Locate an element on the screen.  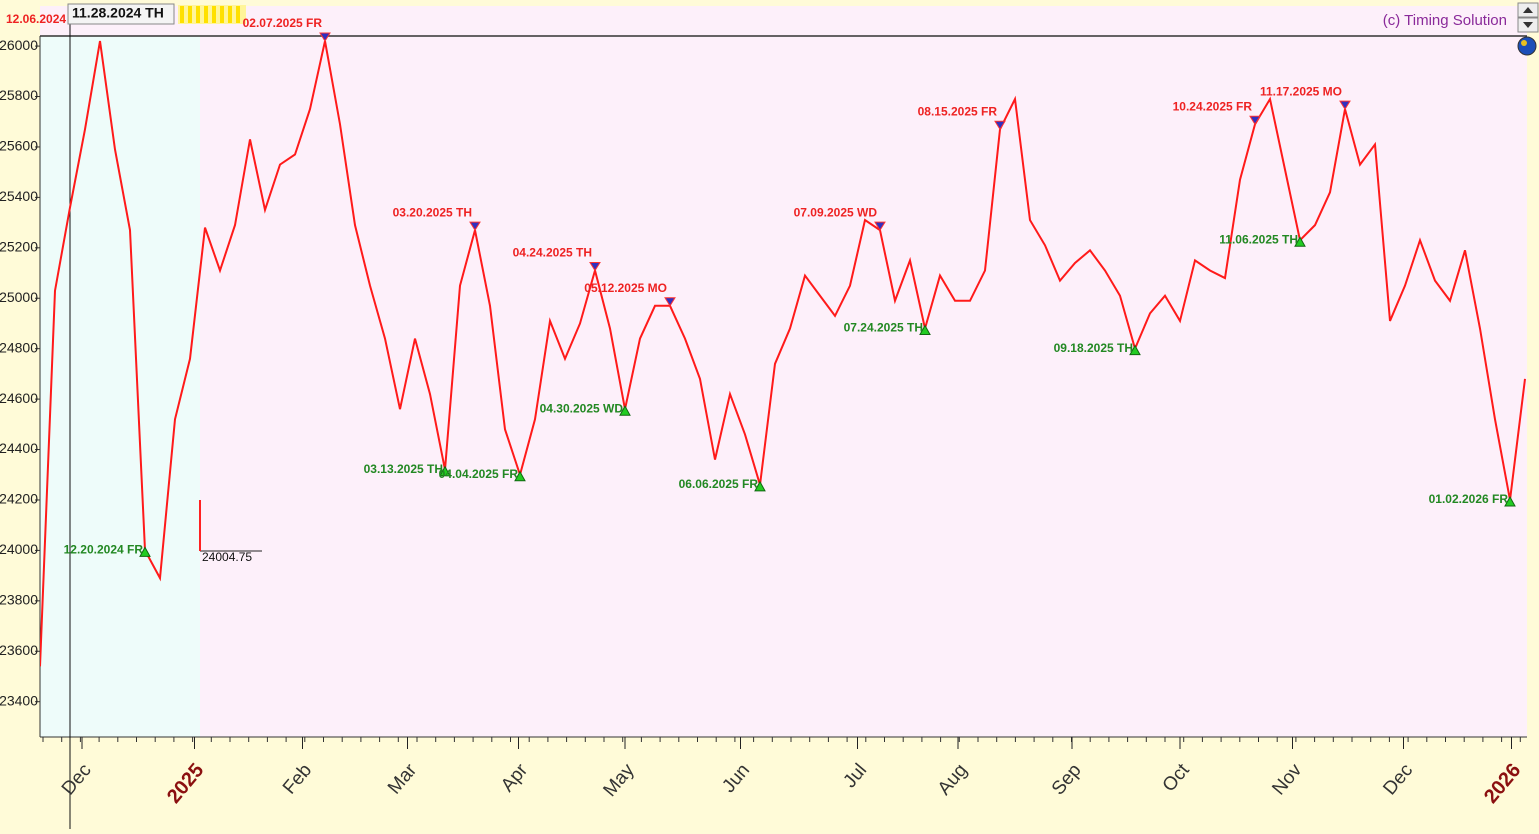
x-tick-label: Jul is located at coordinates (855, 776).